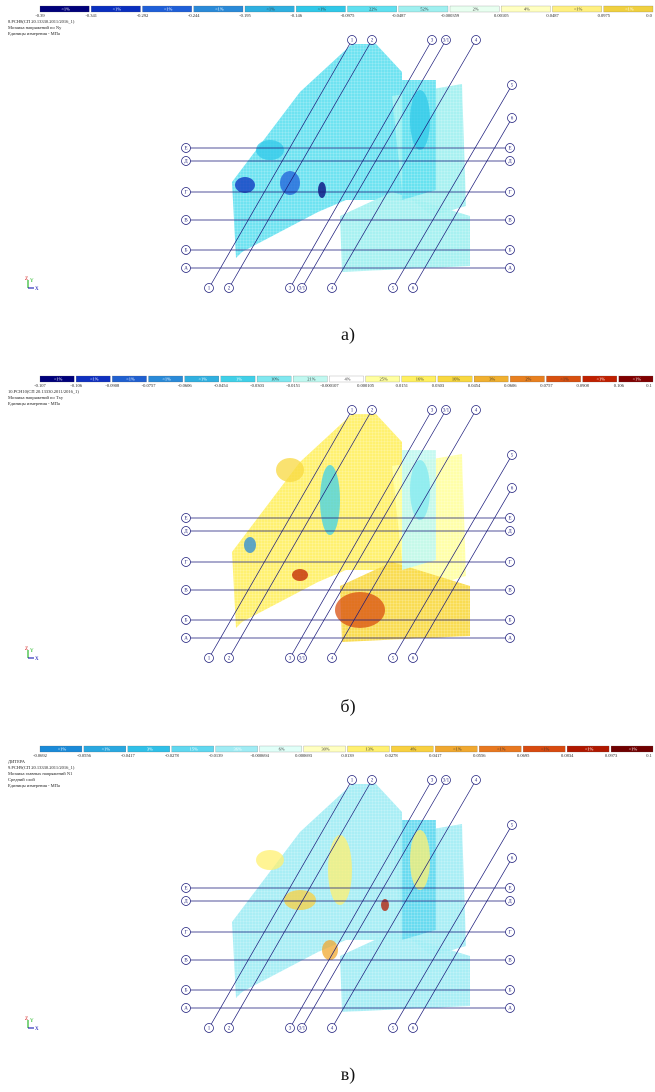 The width and height of the screenshot is (655, 1092). What do you see at coordinates (245, 15) in the screenshot?
I see `legend-value: -0.195` at bounding box center [245, 15].